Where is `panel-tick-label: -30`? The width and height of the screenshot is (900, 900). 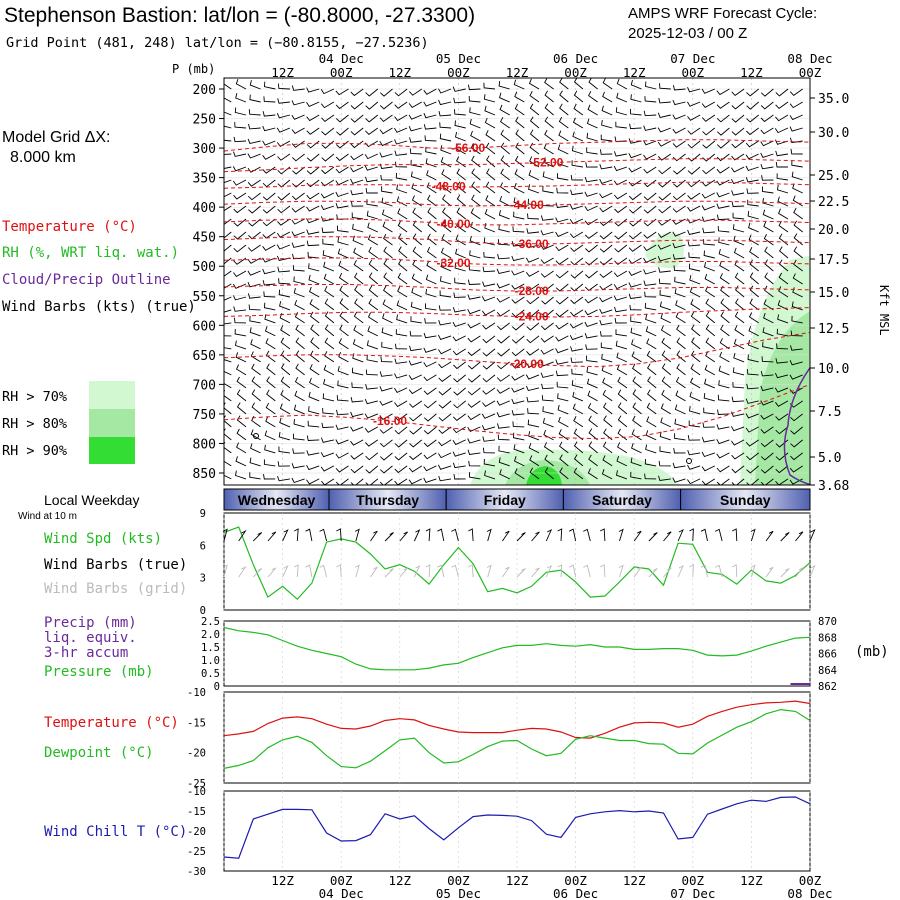
panel-tick-label: -30 is located at coordinates (196, 872).